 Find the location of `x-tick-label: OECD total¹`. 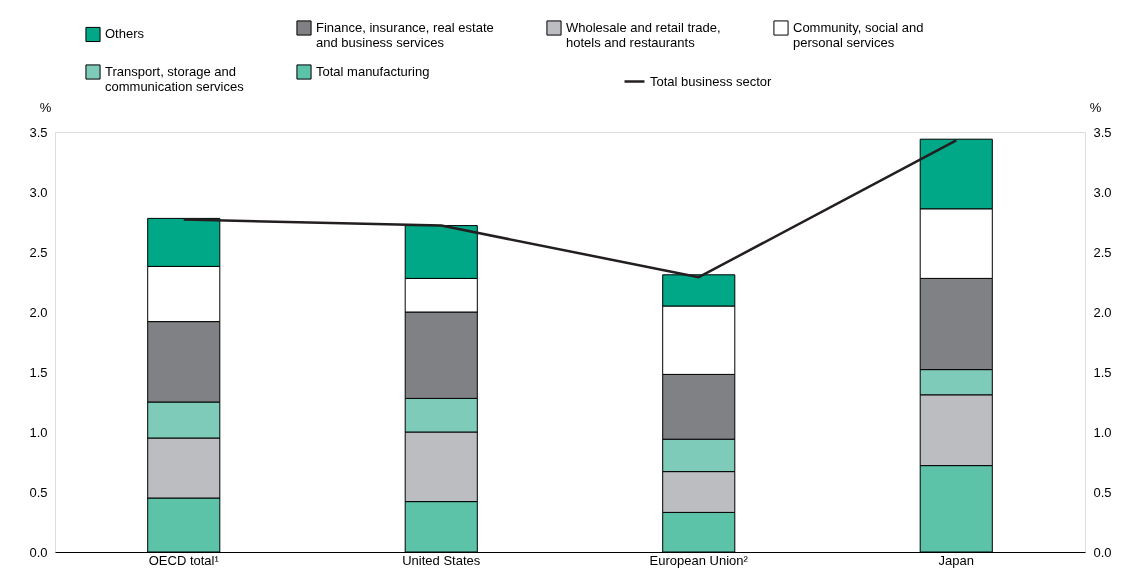

x-tick-label: OECD total¹ is located at coordinates (184, 560).